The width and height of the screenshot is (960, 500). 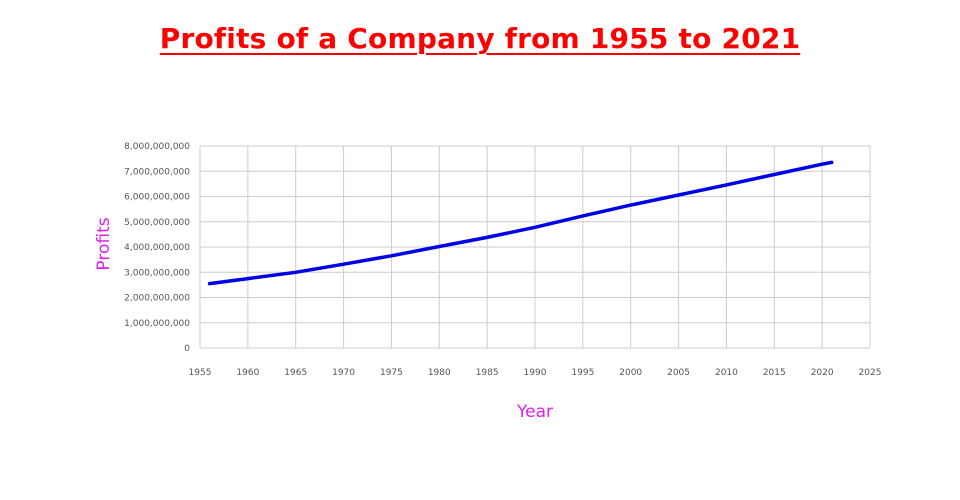 I want to click on x-tick-label: 1995, so click(x=582, y=373).